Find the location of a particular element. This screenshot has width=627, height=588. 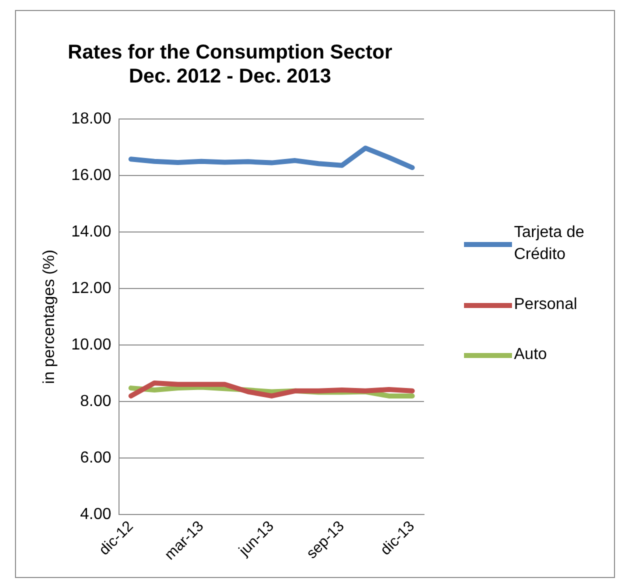

y-tick-label: 14.00 is located at coordinates (91, 231).